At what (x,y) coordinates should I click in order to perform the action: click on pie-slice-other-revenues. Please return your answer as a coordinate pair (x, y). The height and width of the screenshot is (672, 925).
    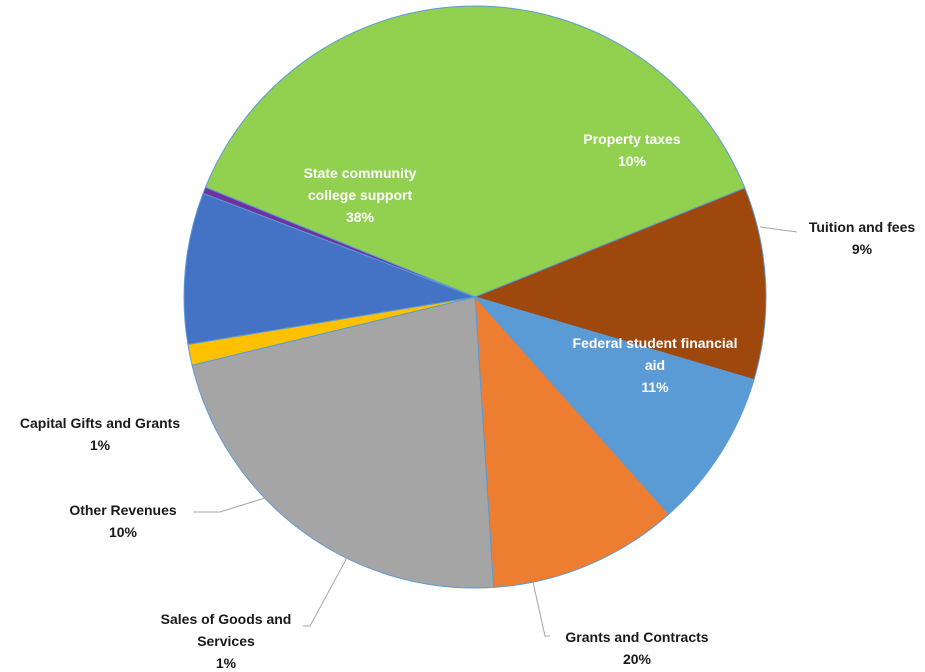
    Looking at the image, I should click on (330, 268).